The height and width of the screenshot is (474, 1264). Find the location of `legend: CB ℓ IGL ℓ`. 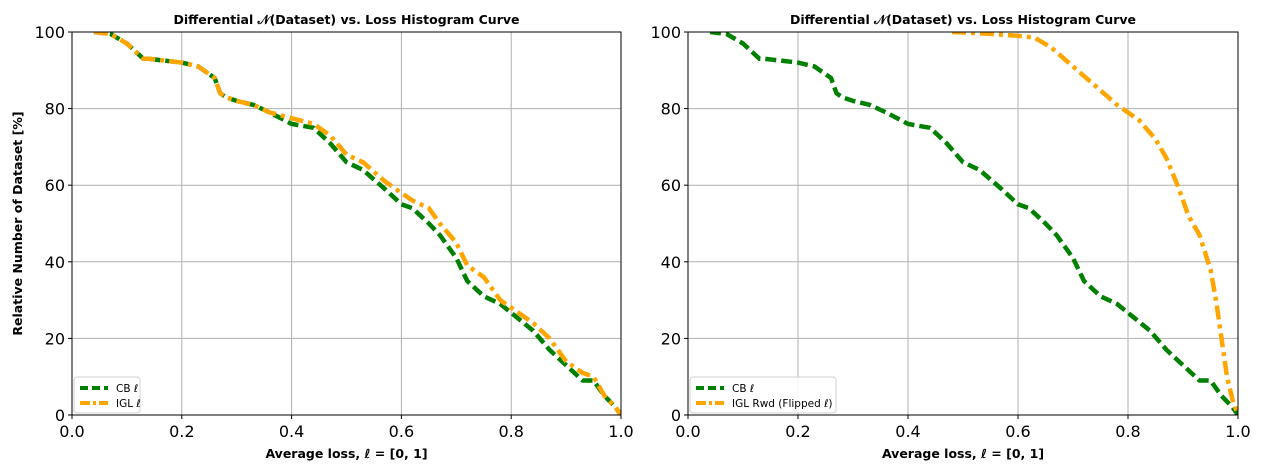

legend: CB ℓ IGL ℓ is located at coordinates (107, 395).